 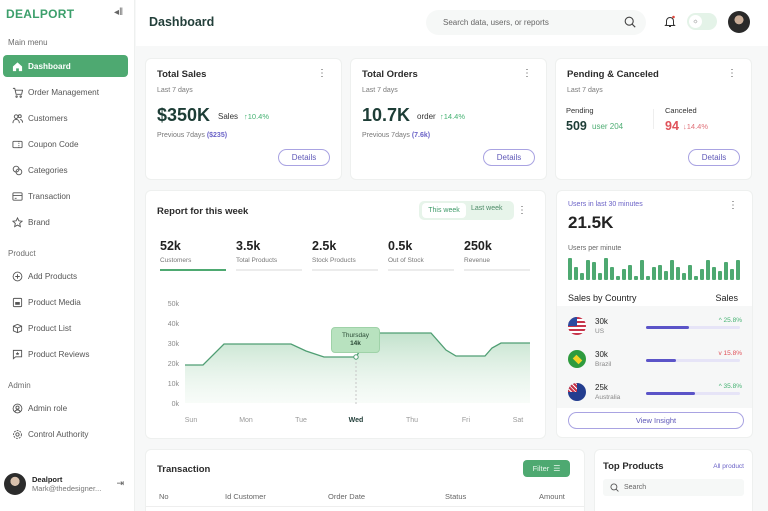 I want to click on card-icon, so click(x=17, y=196).